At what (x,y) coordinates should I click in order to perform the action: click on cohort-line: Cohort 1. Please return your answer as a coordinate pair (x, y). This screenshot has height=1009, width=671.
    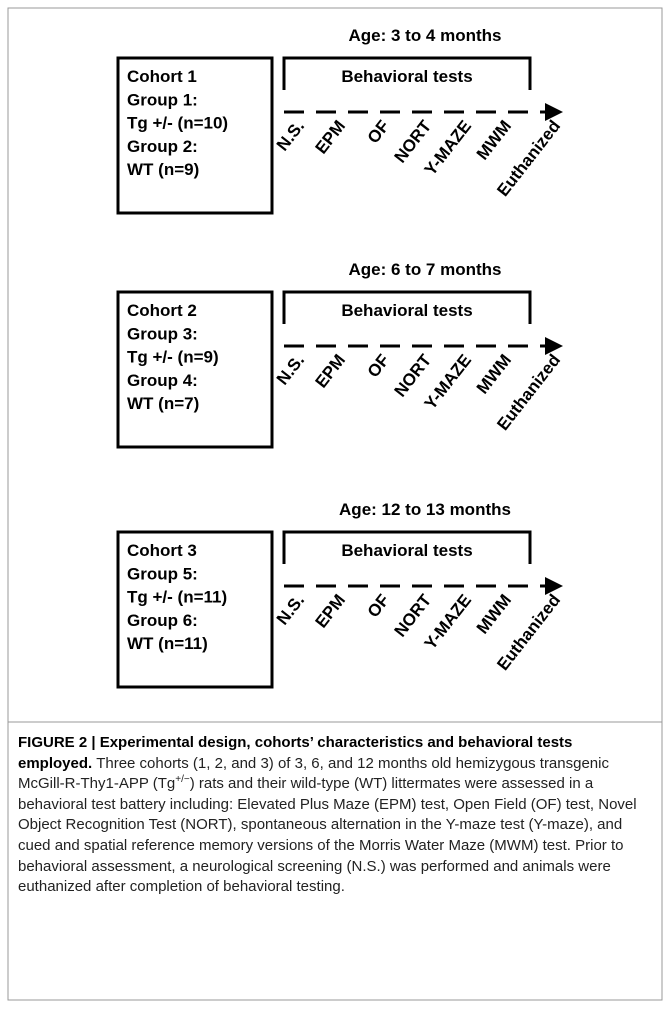
    Looking at the image, I should click on (162, 76).